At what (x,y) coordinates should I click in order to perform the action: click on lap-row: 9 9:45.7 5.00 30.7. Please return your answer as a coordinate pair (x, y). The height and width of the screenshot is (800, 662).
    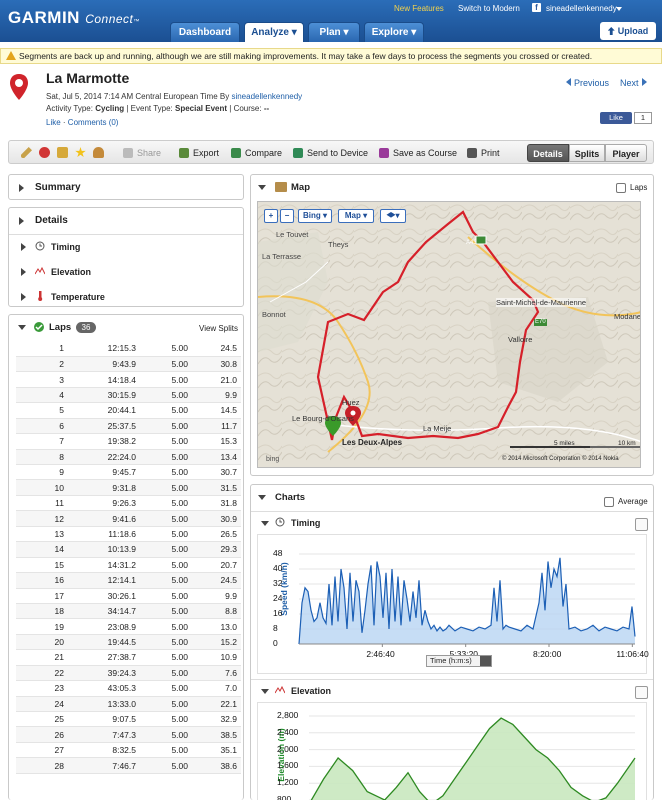
    Looking at the image, I should click on (128, 472).